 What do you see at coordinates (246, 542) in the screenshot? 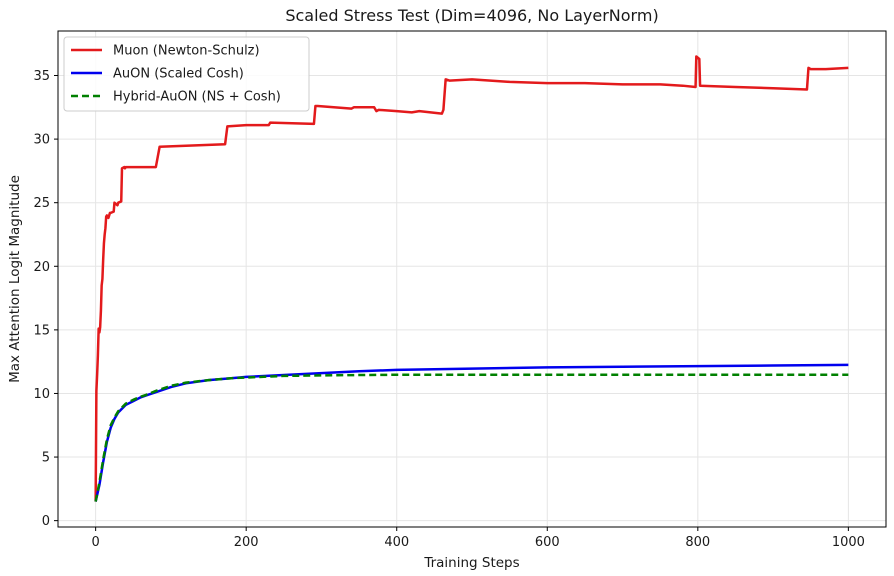
I see `x-tick-label: 200` at bounding box center [246, 542].